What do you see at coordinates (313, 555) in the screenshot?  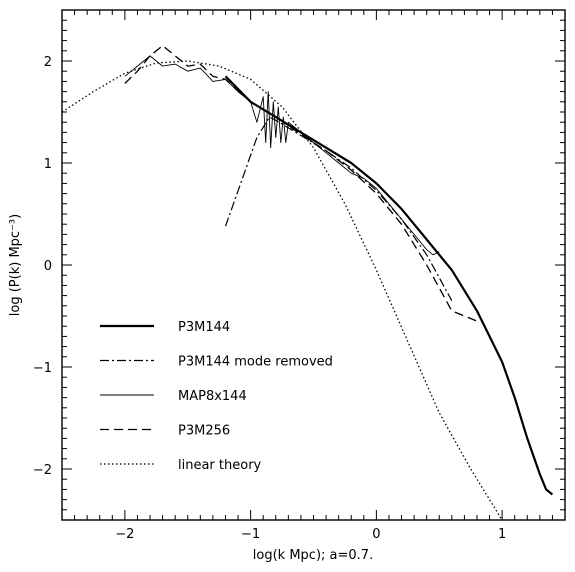 I see `x-axis-label: log(k Mpc); a=0.7.` at bounding box center [313, 555].